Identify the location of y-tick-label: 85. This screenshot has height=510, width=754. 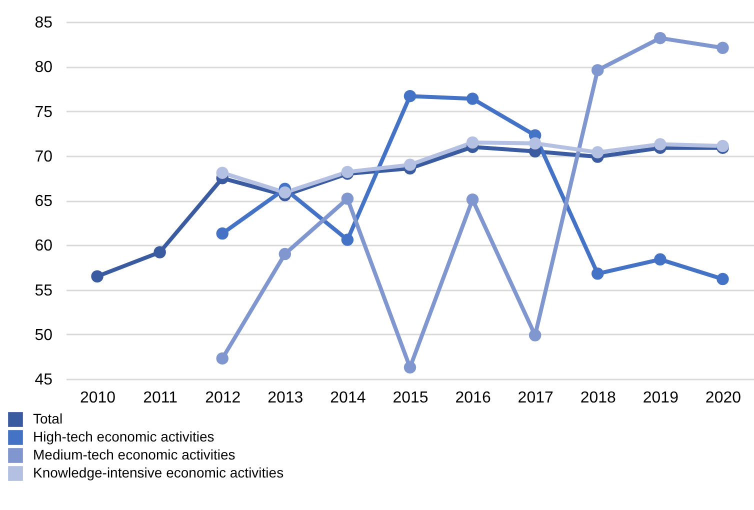
(43, 23).